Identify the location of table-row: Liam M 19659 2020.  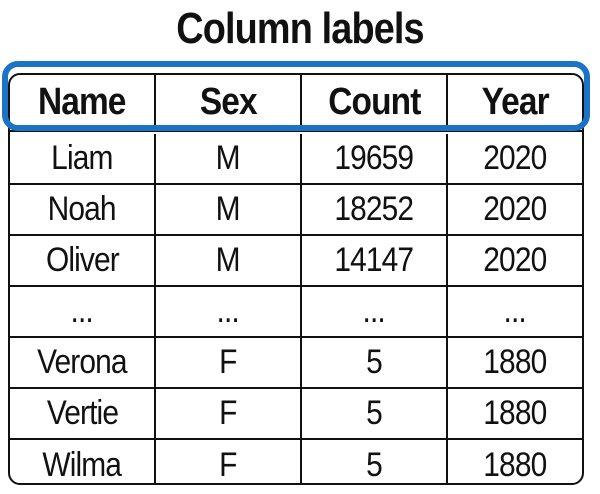
(296, 159).